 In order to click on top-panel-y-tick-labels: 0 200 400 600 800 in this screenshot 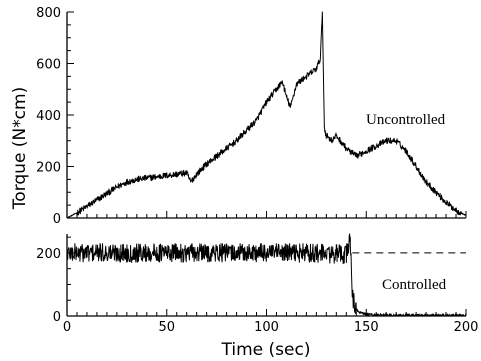, I will do `click(48, 116)`.